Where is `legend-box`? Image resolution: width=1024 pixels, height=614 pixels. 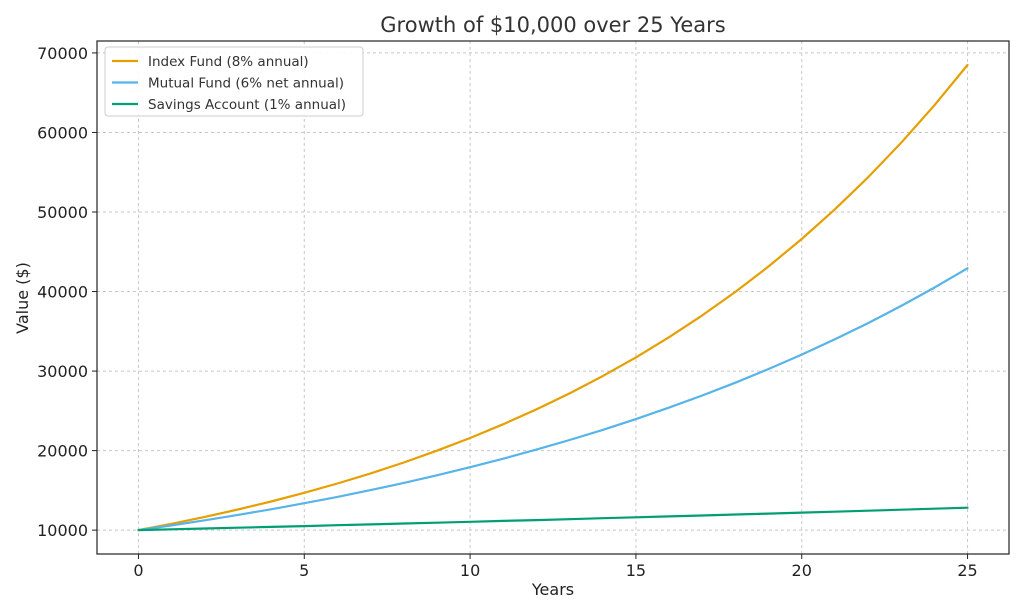
legend-box is located at coordinates (234, 81).